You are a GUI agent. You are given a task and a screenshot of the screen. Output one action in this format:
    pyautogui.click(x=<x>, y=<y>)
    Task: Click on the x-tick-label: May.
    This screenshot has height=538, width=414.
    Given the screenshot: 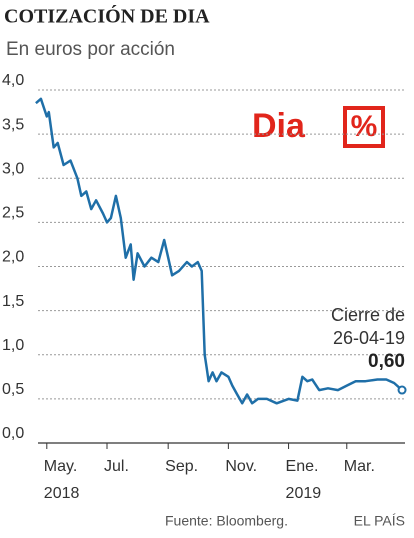 What is the action you would take?
    pyautogui.click(x=60, y=466)
    